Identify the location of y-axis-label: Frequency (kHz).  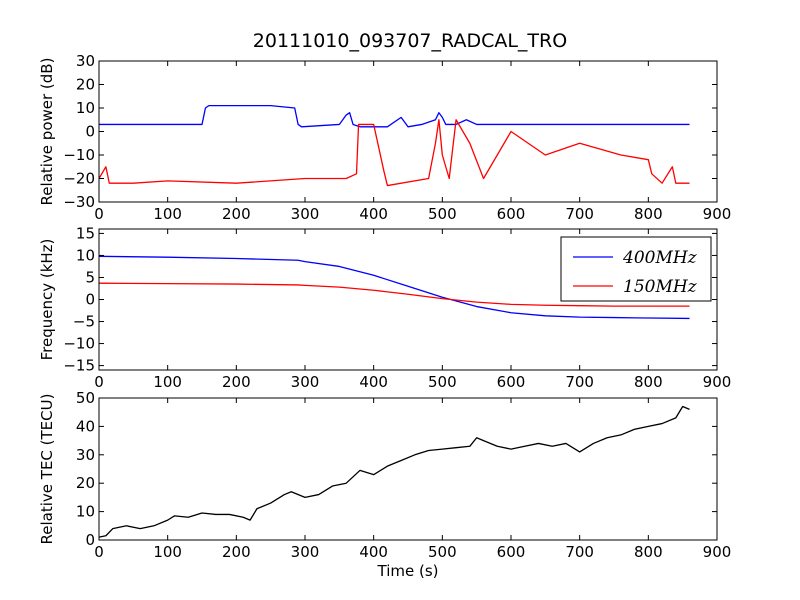
(47, 300).